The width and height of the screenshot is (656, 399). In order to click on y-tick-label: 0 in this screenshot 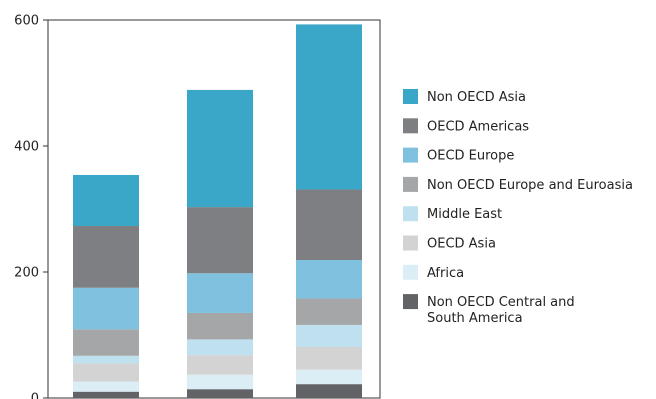, I will do `click(35, 395)`.